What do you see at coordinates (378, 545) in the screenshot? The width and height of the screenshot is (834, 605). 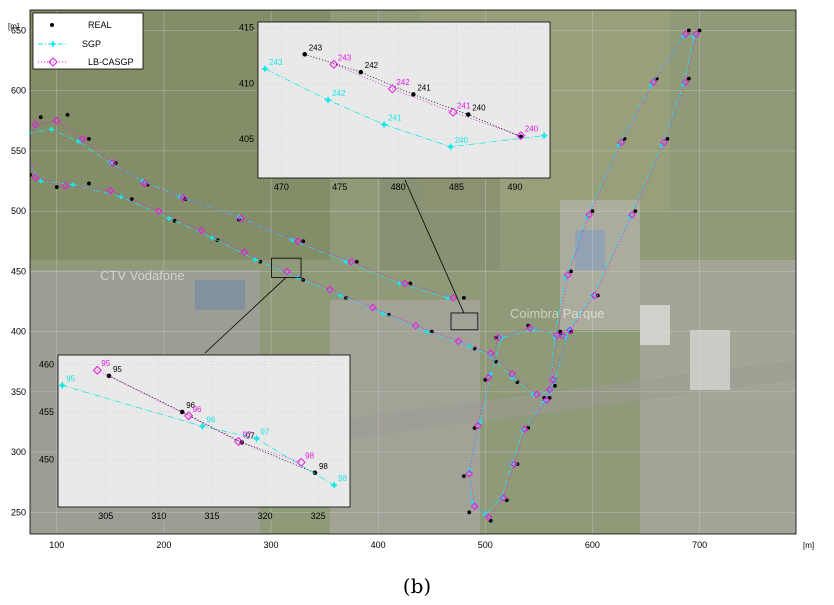 I see `x-tick-label: 400` at bounding box center [378, 545].